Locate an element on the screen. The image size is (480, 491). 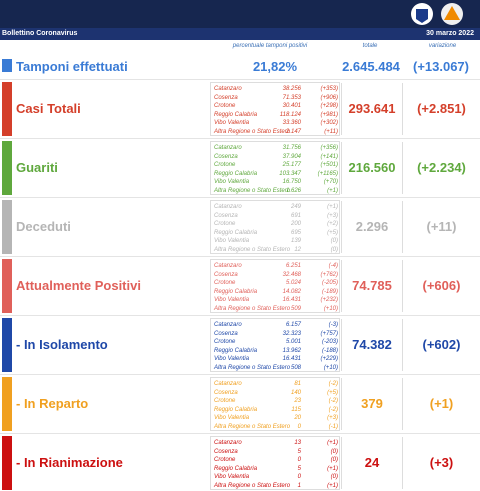
section-change: (+11) is located at coordinates (441, 226).